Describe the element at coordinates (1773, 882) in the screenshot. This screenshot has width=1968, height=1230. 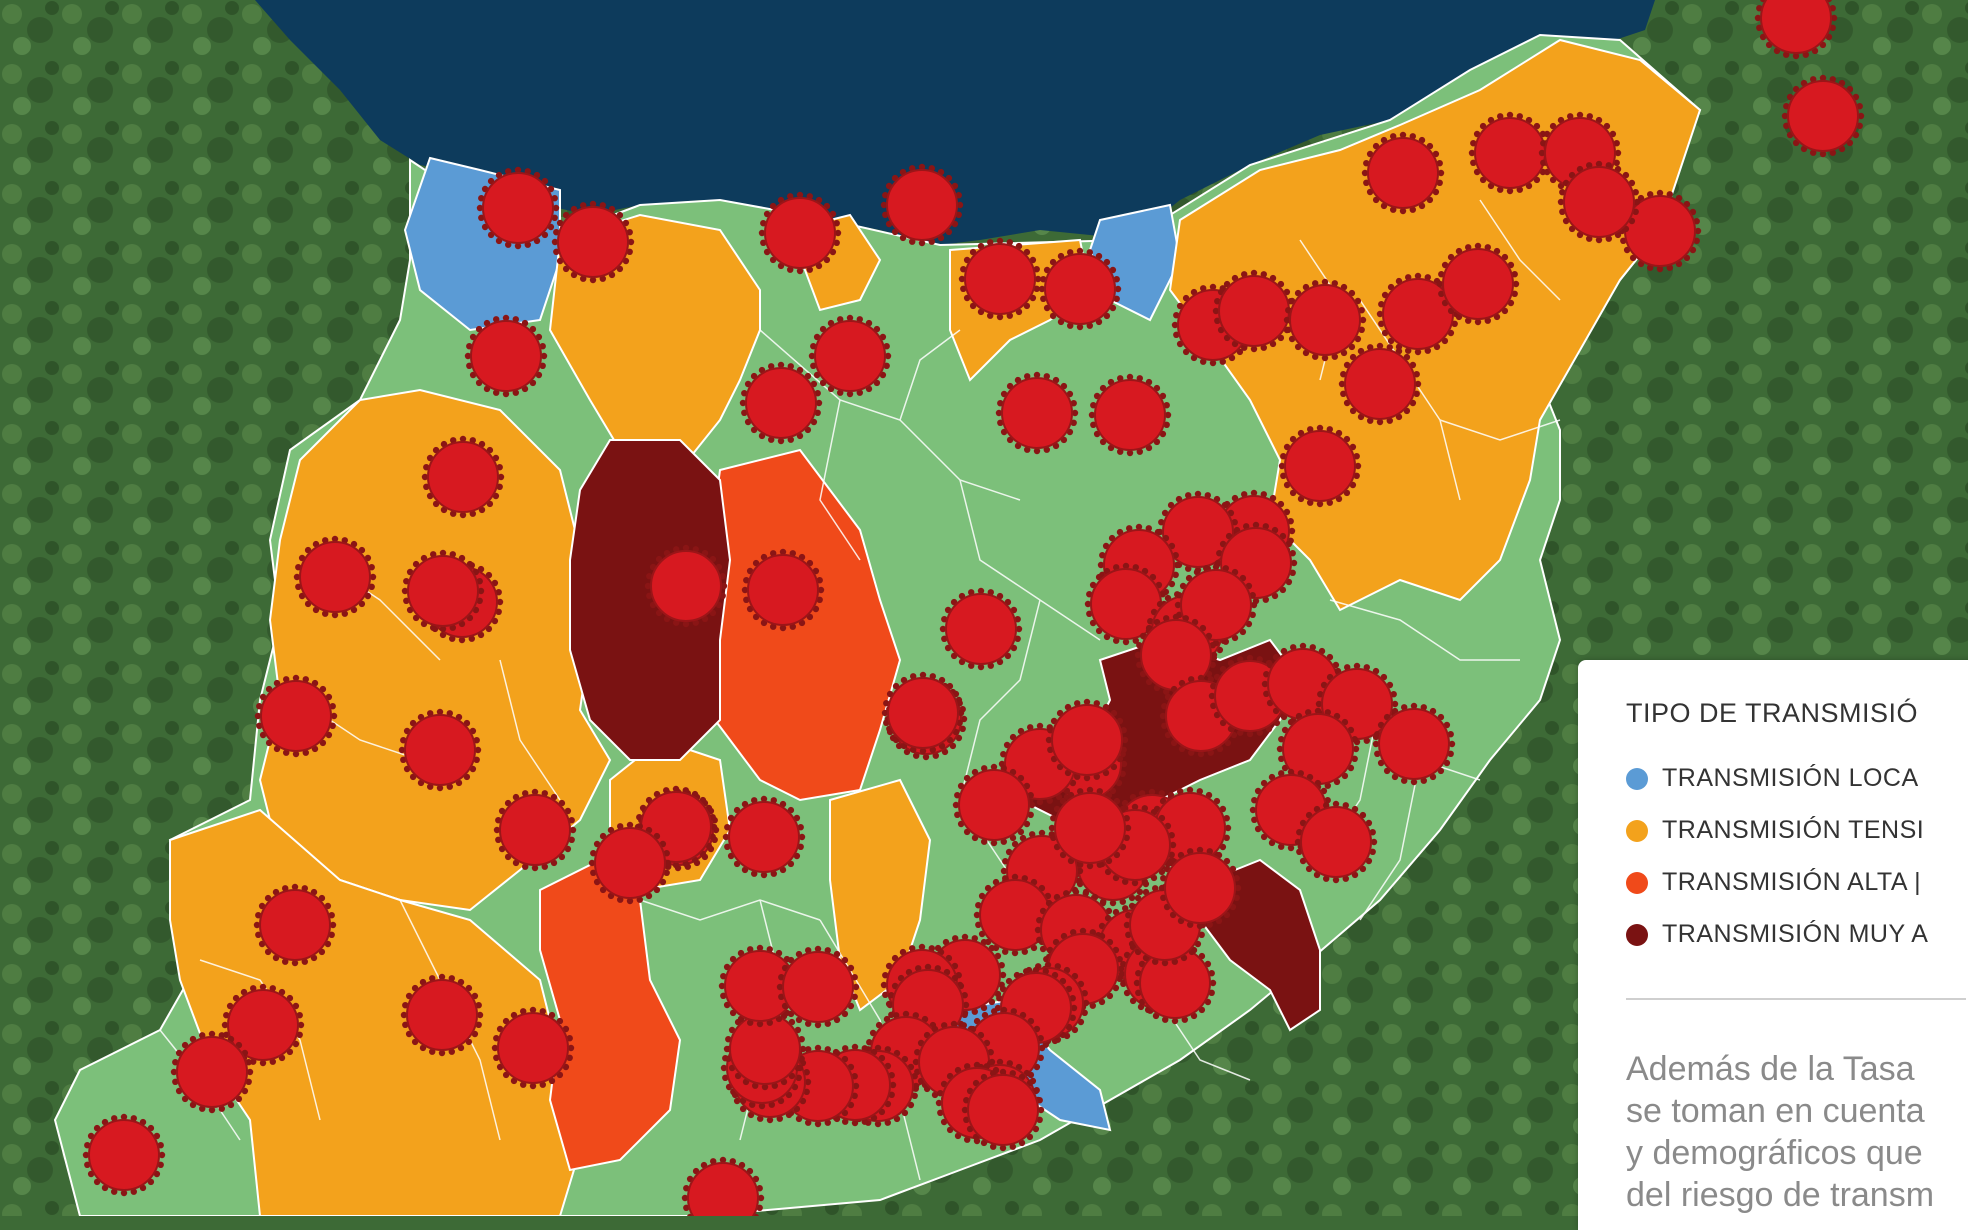
I see `legend-item-high: TRANSMISIÓN ALTA |` at that location.